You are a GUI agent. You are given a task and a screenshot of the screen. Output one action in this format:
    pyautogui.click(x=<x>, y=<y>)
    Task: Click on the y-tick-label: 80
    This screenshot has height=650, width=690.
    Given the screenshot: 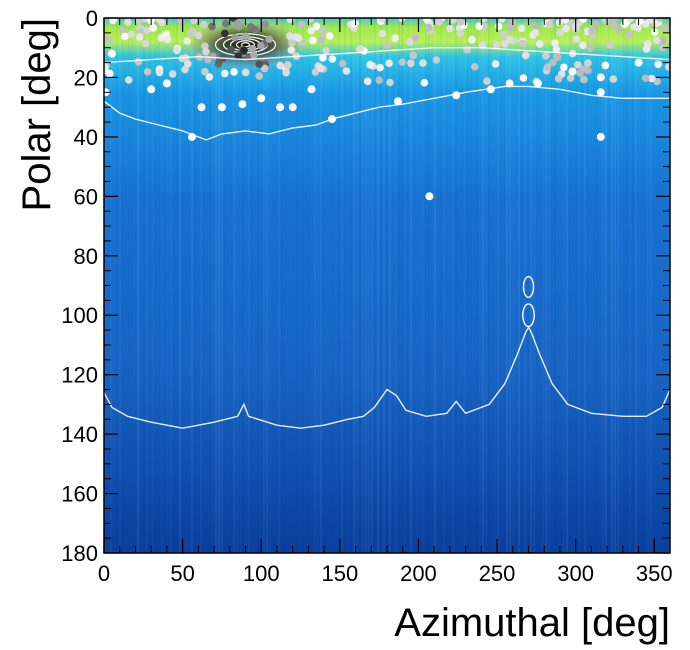 What is the action you would take?
    pyautogui.click(x=86, y=256)
    